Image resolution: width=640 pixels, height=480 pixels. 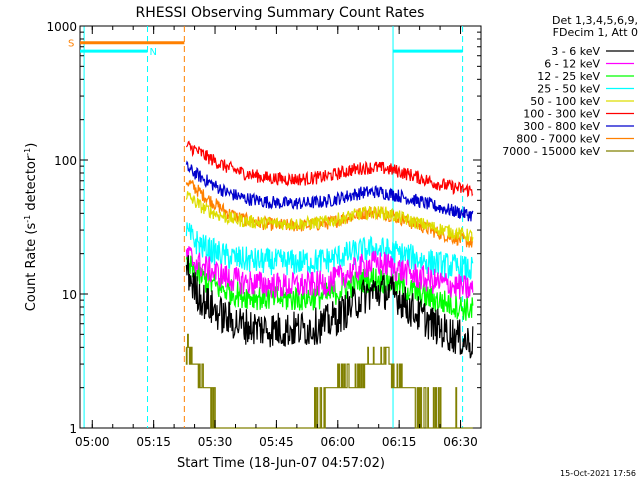 I want to click on y-tick-label-2: 100, so click(x=65, y=161).